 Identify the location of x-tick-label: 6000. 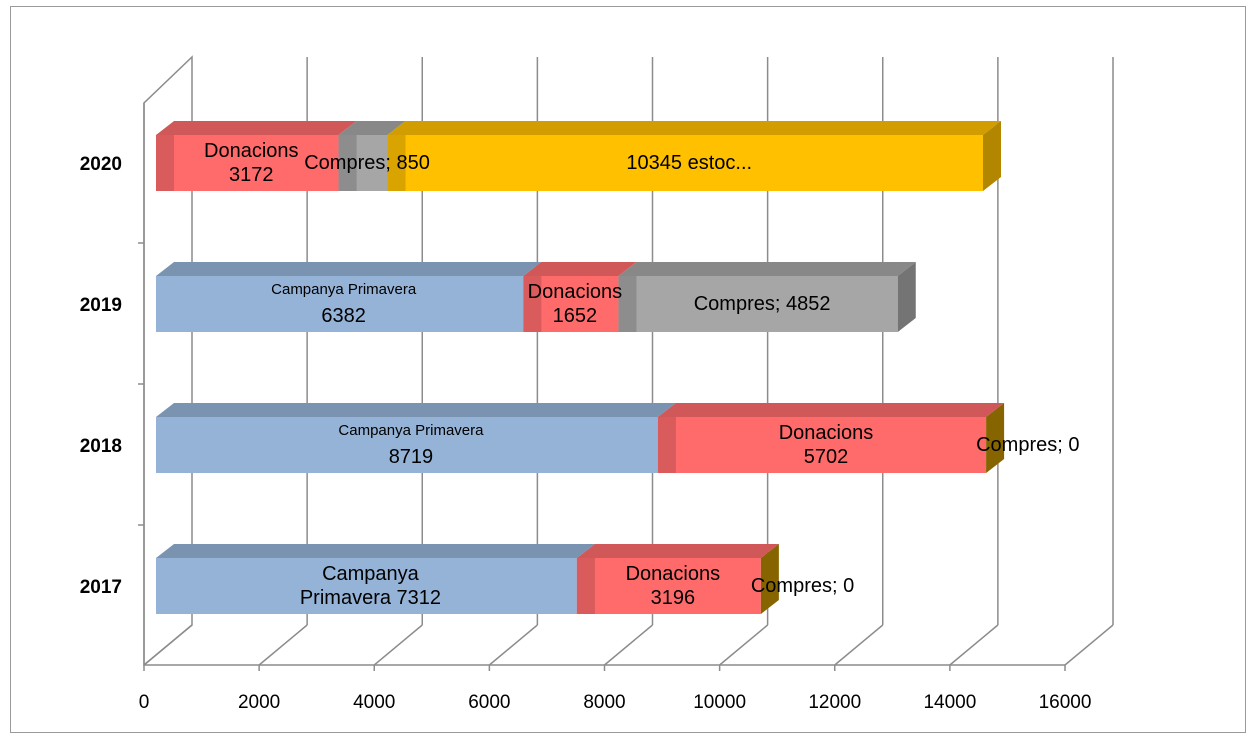
(489, 702).